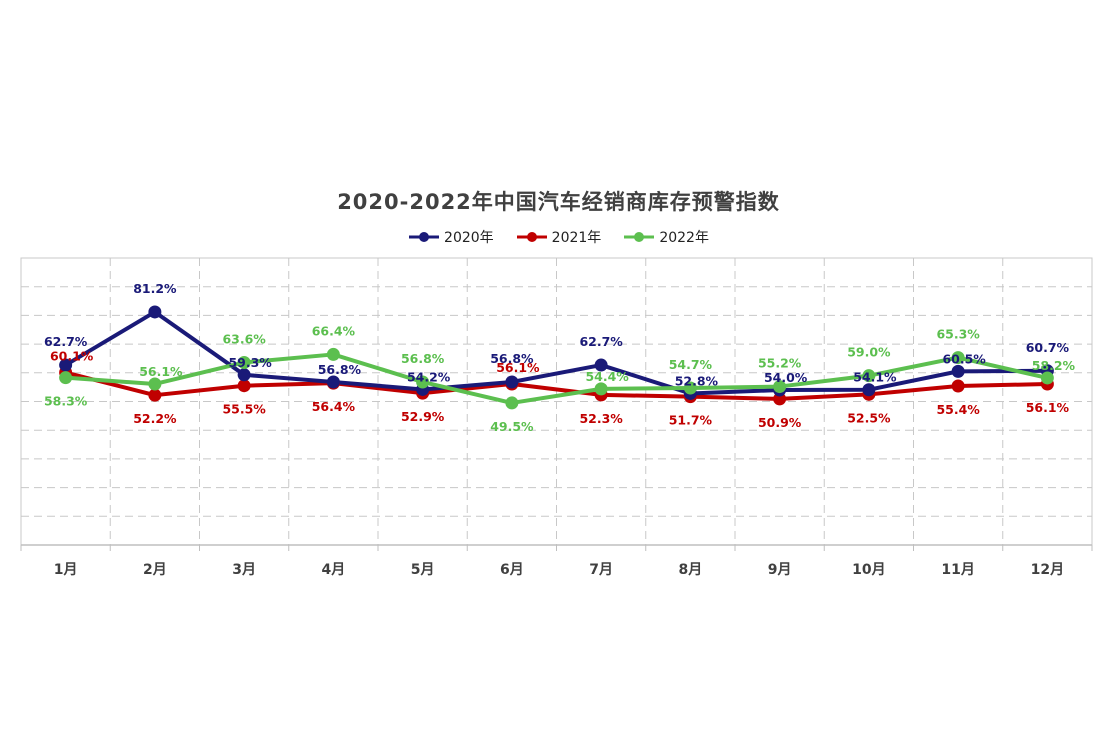  I want to click on x-tick-label: 2月, so click(155, 570).